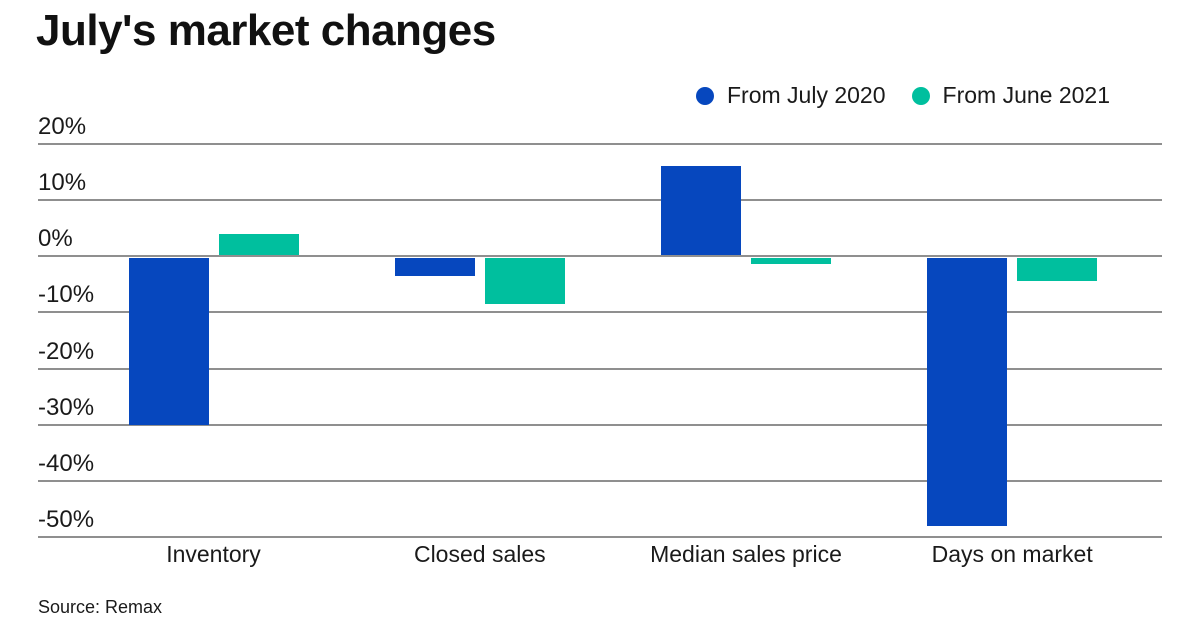 This screenshot has height=630, width=1200. Describe the element at coordinates (1012, 554) in the screenshot. I see `x-axis-category-label: Days on market` at that location.